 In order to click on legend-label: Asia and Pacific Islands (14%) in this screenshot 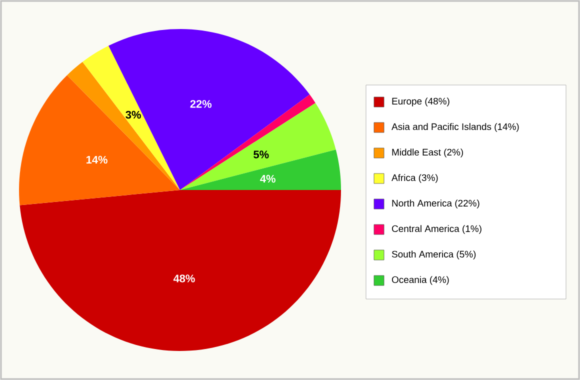, I will do `click(455, 127)`.